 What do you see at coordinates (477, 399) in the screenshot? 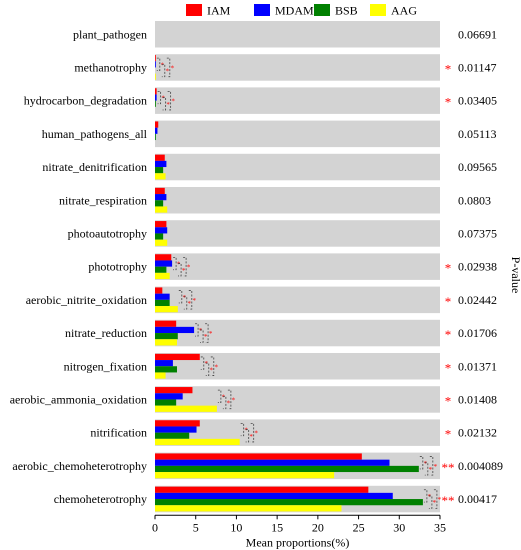
I see `p-value: 0.01408` at bounding box center [477, 399].